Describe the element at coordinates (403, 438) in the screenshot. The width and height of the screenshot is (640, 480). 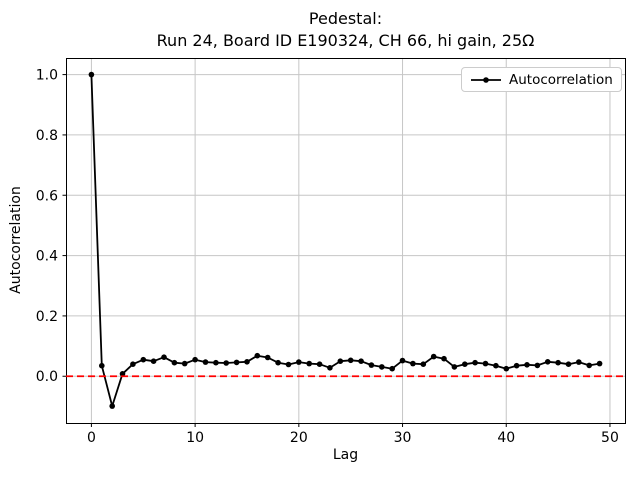
I see `x-tick-label: 30` at that location.